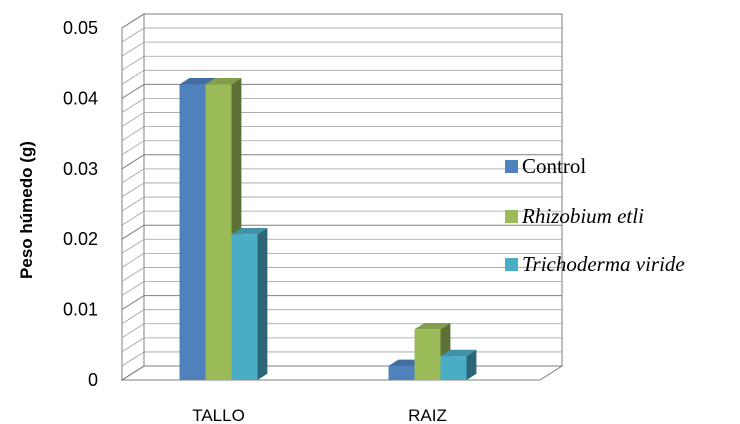 Image resolution: width=740 pixels, height=424 pixels. What do you see at coordinates (80, 310) in the screenshot?
I see `y-tick-label: 0.01` at bounding box center [80, 310].